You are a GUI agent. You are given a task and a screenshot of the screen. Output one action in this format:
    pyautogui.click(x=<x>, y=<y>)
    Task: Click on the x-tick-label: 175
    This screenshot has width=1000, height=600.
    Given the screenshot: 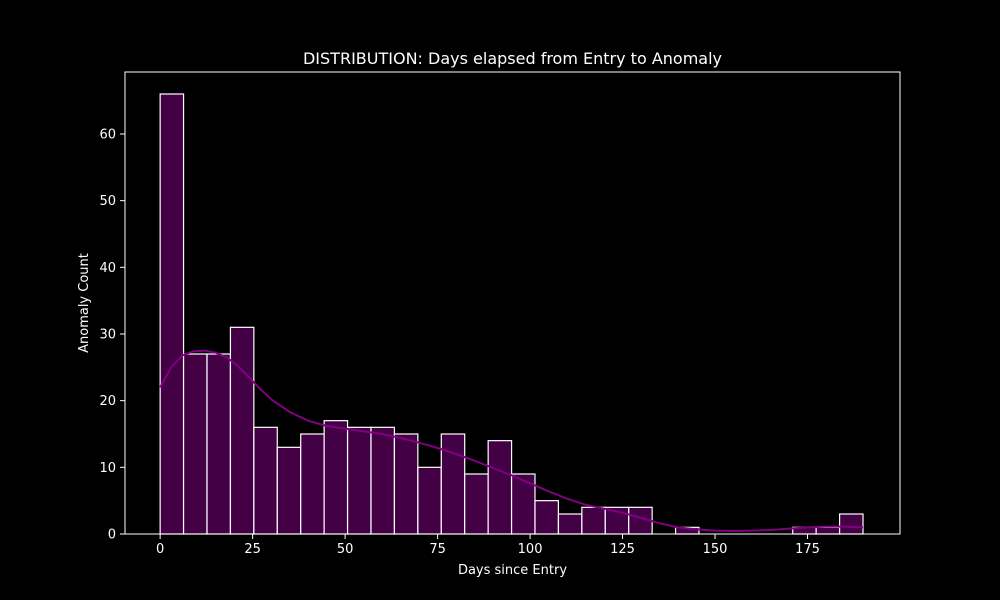 What is the action you would take?
    pyautogui.click(x=807, y=549)
    